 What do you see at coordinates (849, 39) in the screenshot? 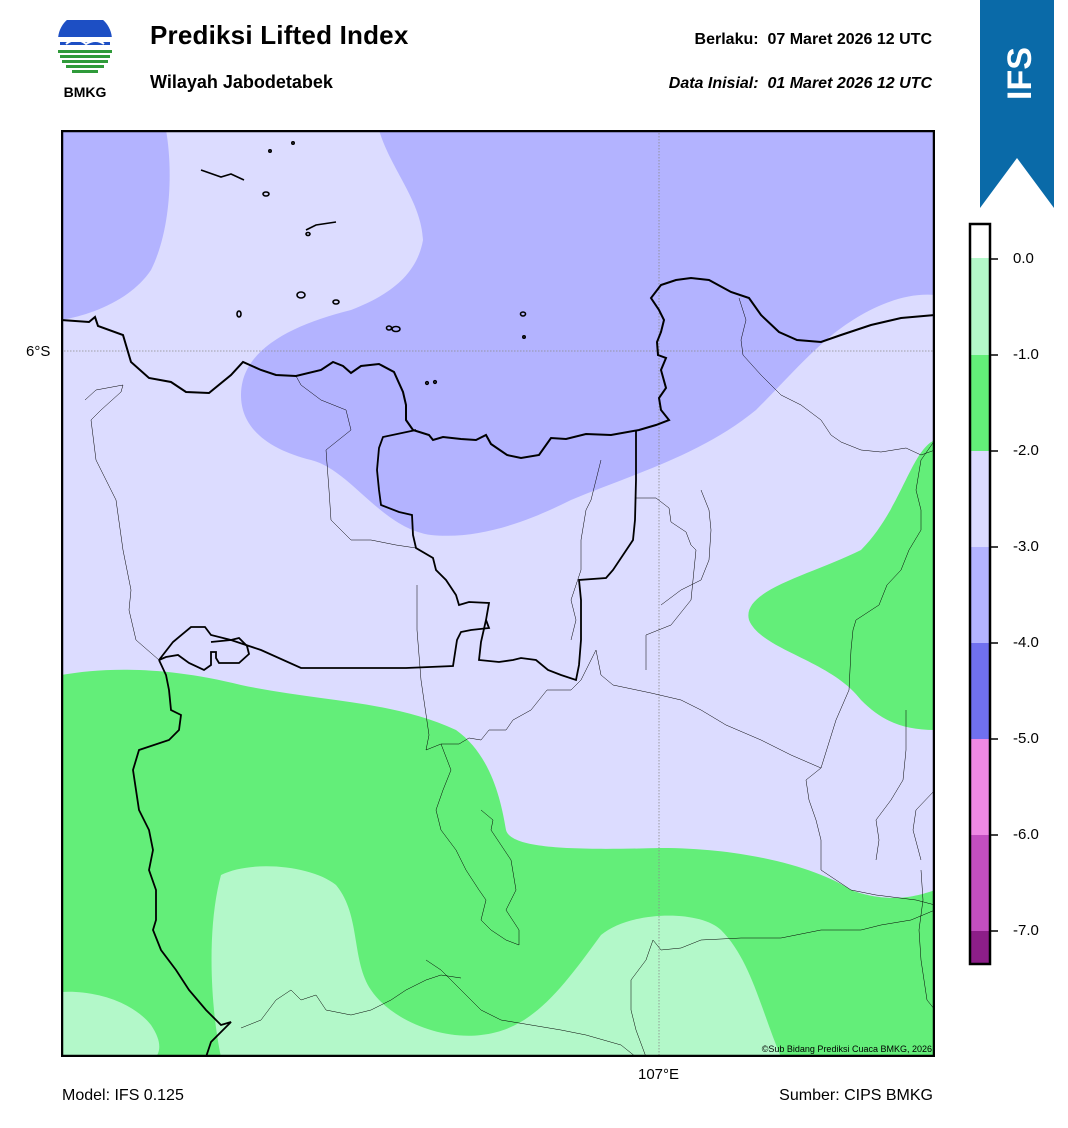
I see `valid-time-value: 07 Maret 2026 12 UTC` at bounding box center [849, 39].